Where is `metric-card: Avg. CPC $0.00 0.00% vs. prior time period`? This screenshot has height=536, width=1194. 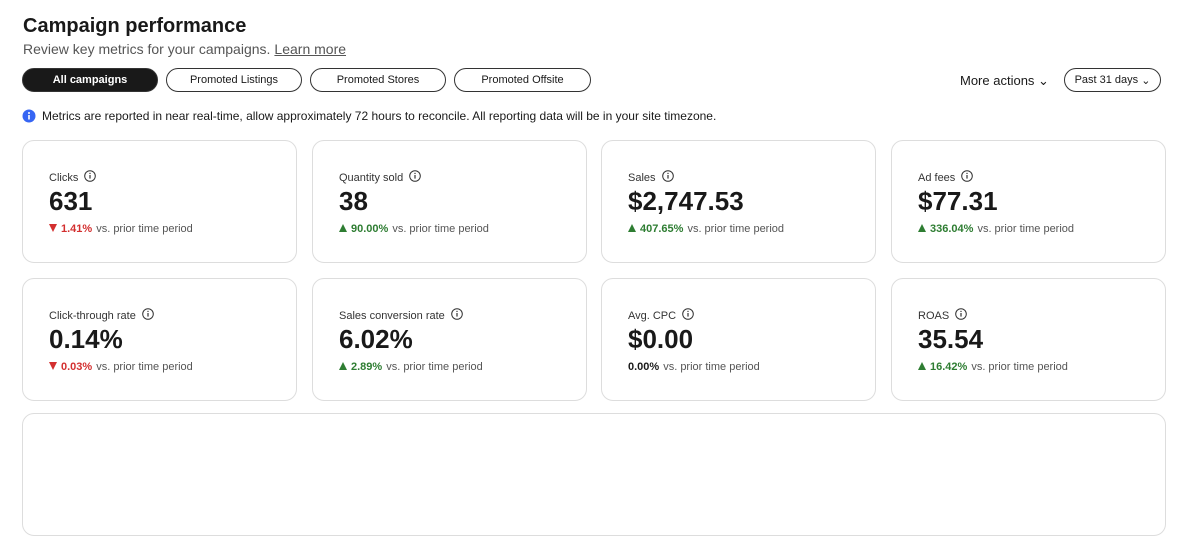
metric-card: Avg. CPC $0.00 0.00% vs. prior time period is located at coordinates (738, 339).